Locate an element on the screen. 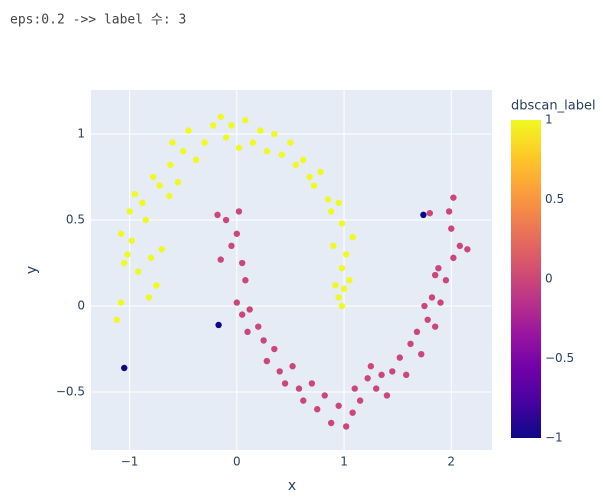  y-axis-label: y is located at coordinates (32, 270).